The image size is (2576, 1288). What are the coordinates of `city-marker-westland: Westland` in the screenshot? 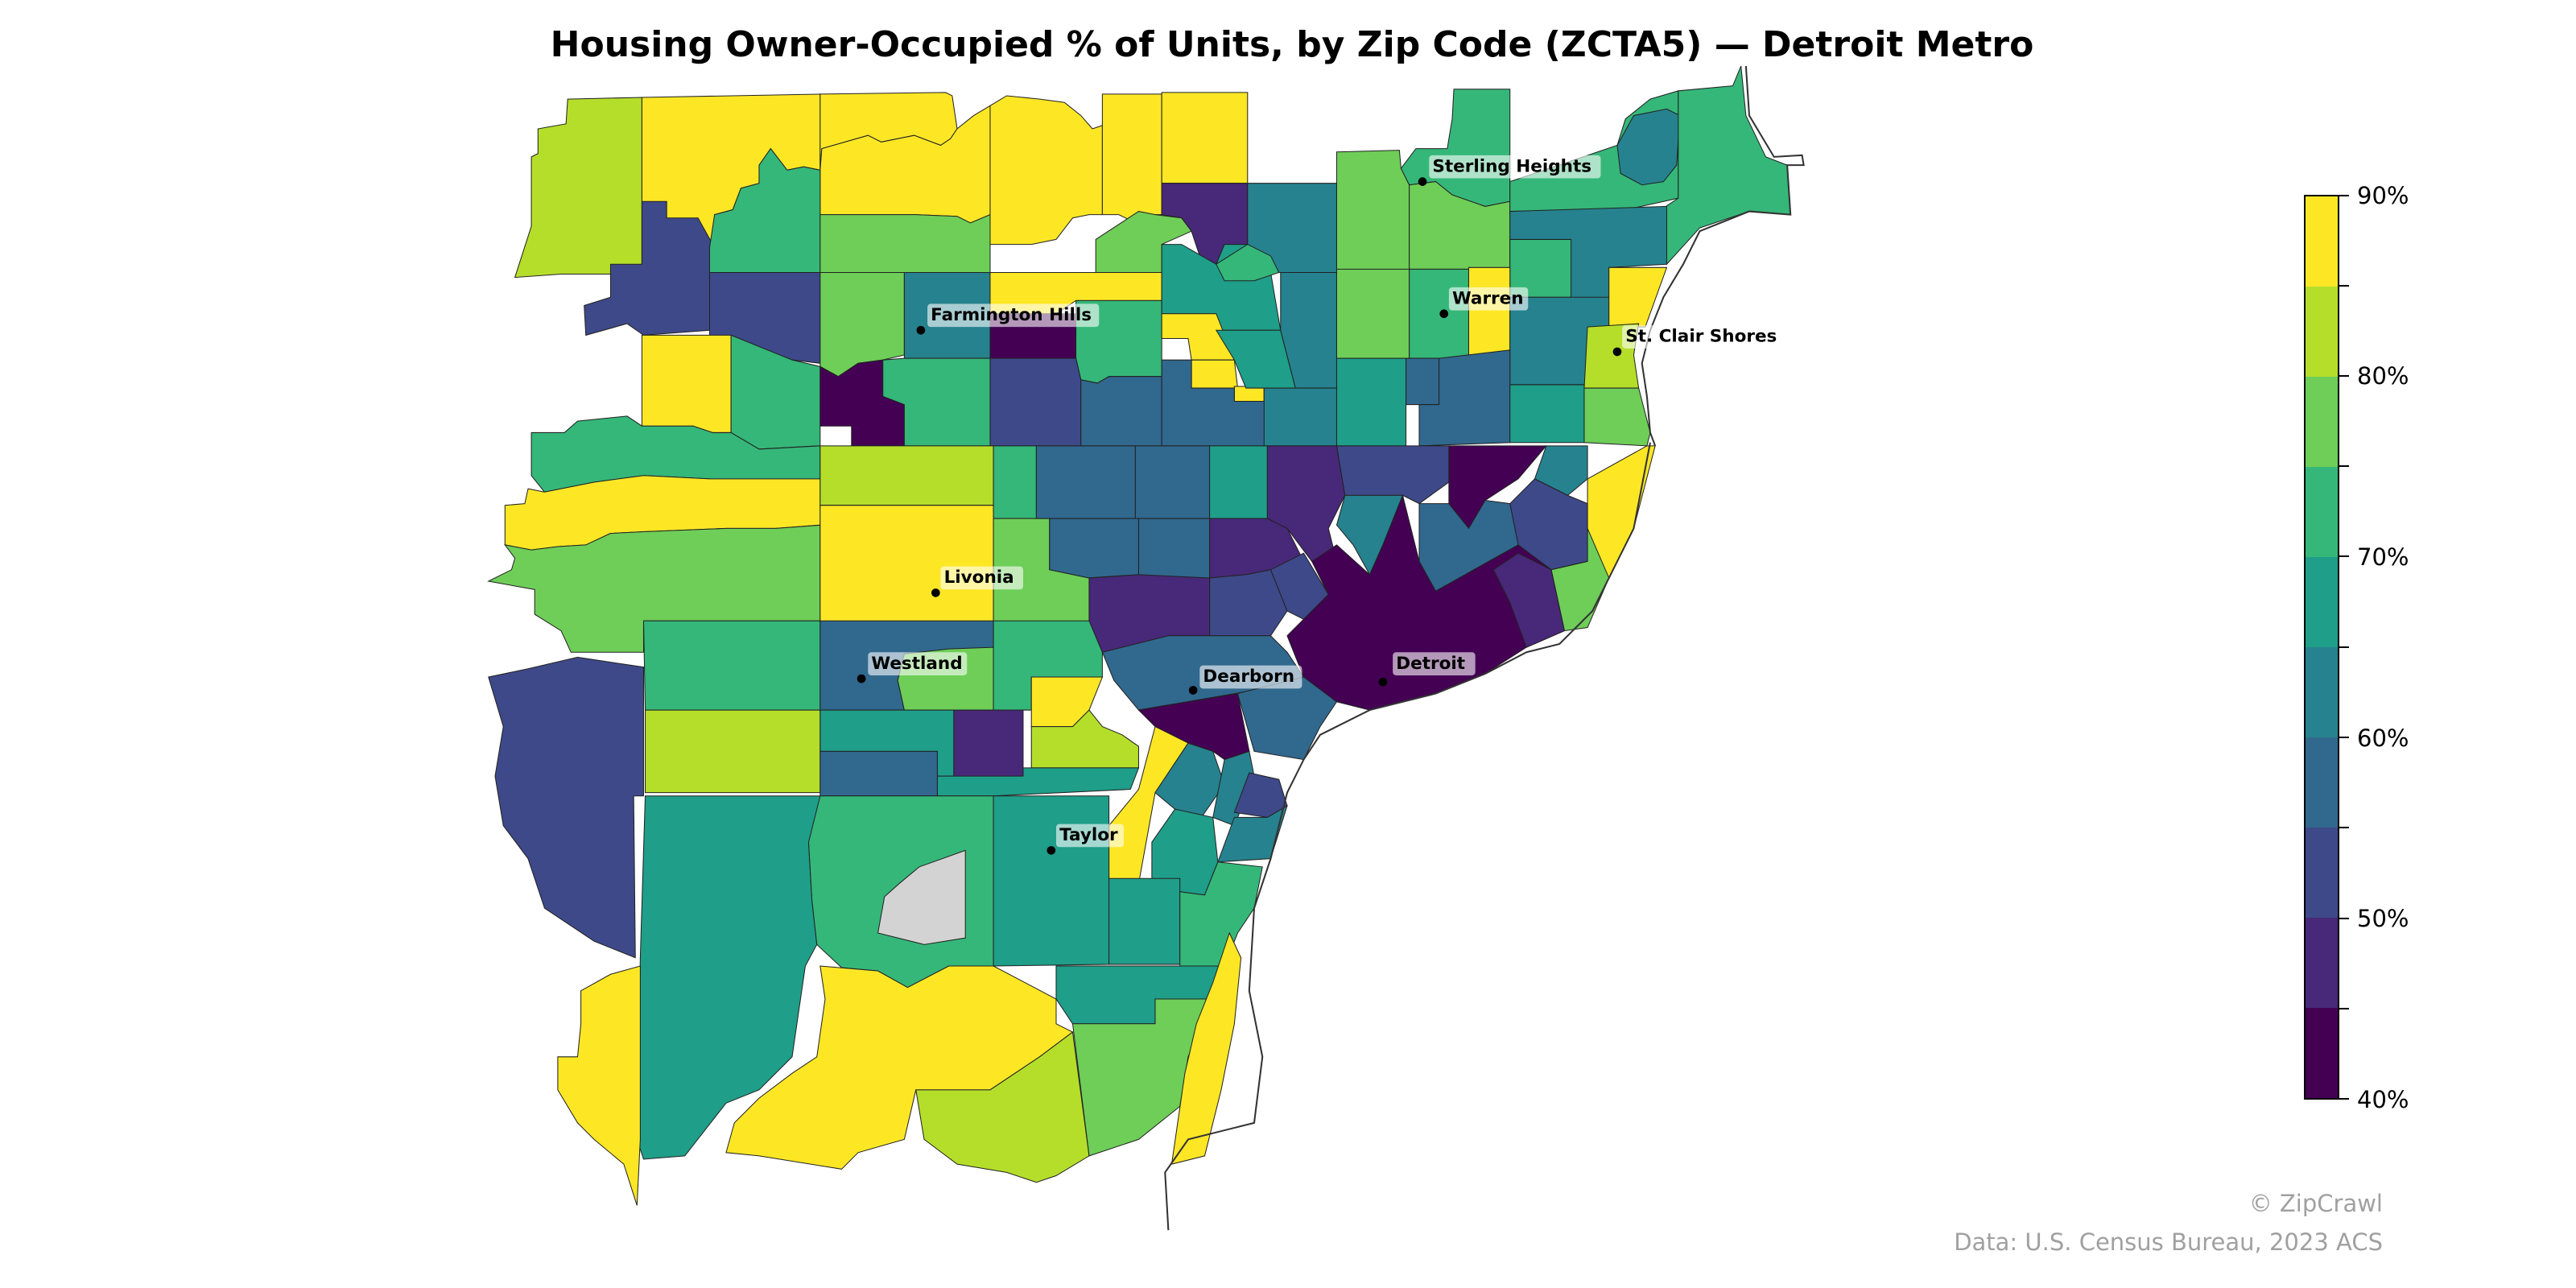 It's located at (912, 667).